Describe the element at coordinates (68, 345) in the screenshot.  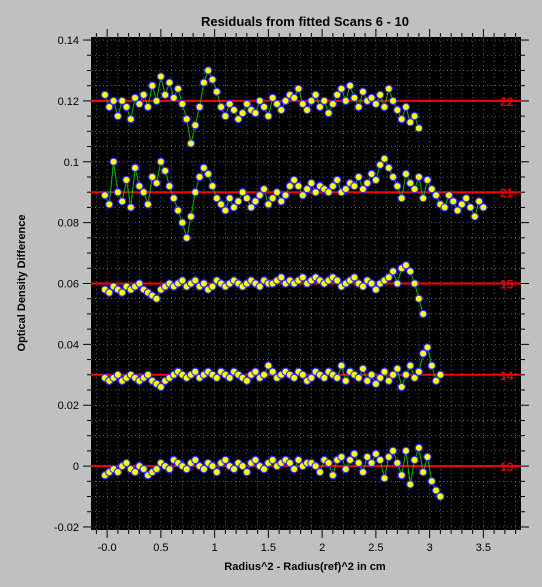
I see `y-tick-label: 0.04` at that location.